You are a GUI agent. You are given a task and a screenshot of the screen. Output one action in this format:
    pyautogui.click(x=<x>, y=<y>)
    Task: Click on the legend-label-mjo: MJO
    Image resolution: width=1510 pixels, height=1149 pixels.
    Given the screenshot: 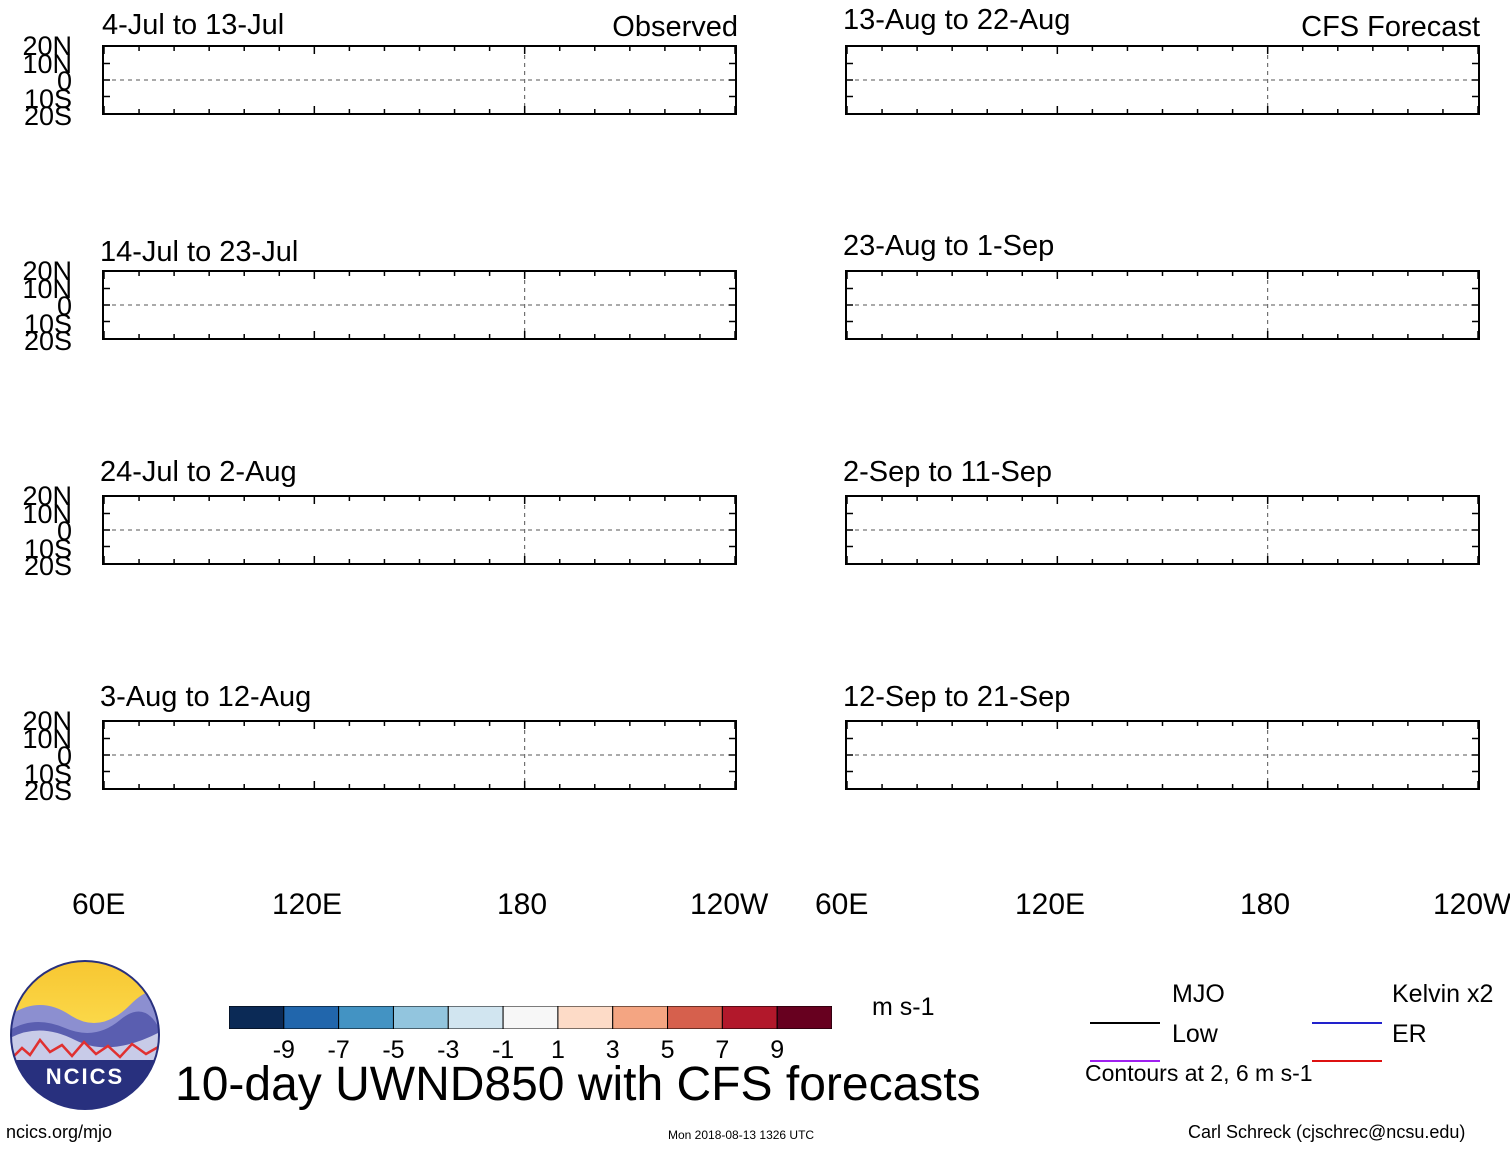 What is the action you would take?
    pyautogui.click(x=1198, y=994)
    